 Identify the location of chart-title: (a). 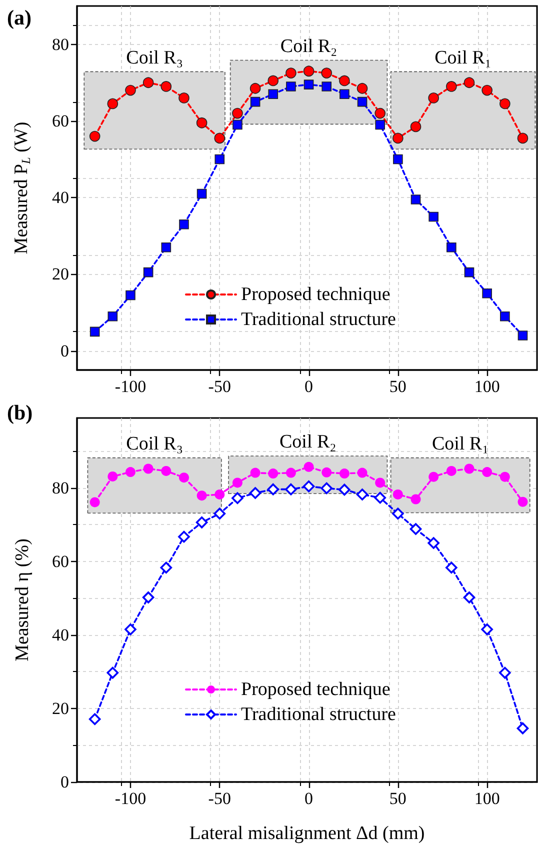
(19, 18).